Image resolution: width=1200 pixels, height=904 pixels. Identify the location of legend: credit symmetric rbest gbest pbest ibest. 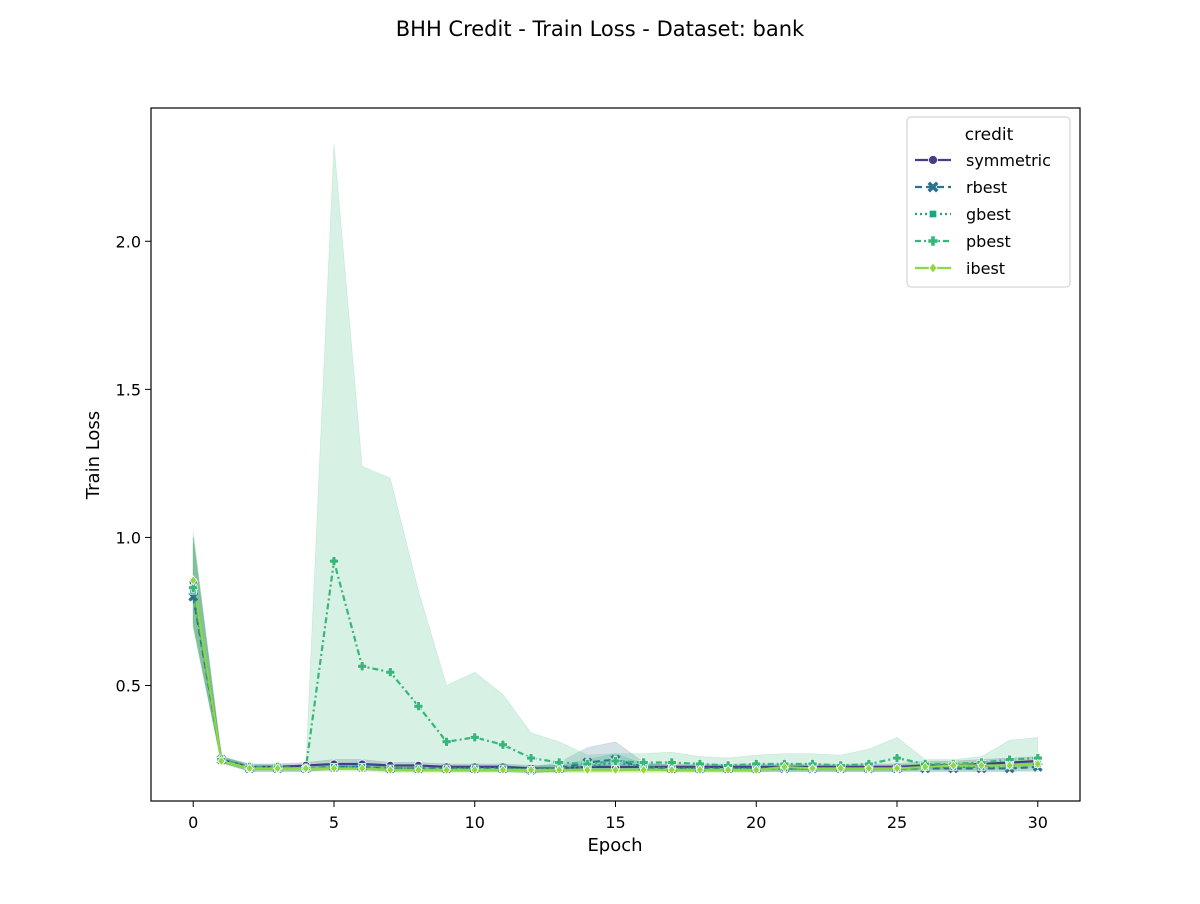
(988, 202).